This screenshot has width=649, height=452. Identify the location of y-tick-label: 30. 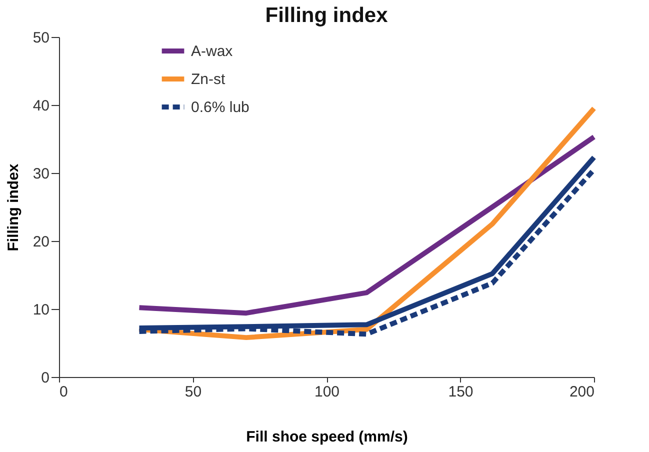
(41, 174).